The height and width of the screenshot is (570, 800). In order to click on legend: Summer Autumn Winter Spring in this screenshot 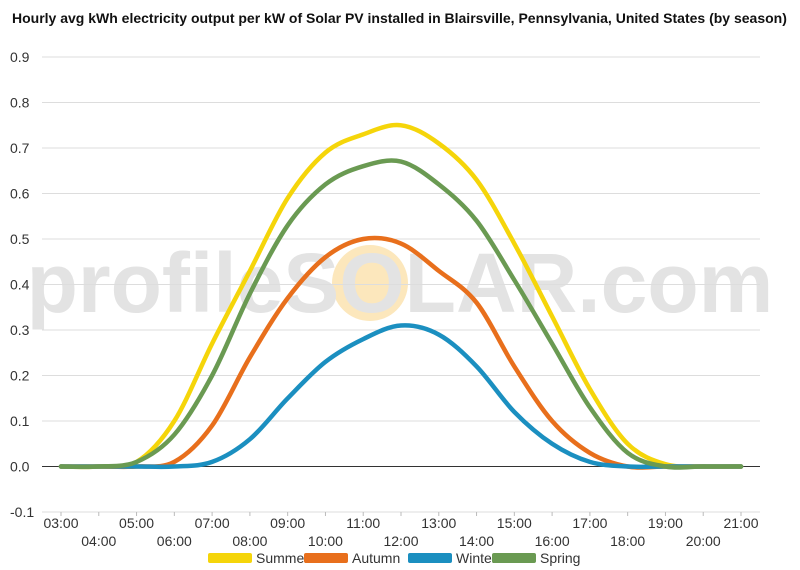, I will do `click(394, 558)`.